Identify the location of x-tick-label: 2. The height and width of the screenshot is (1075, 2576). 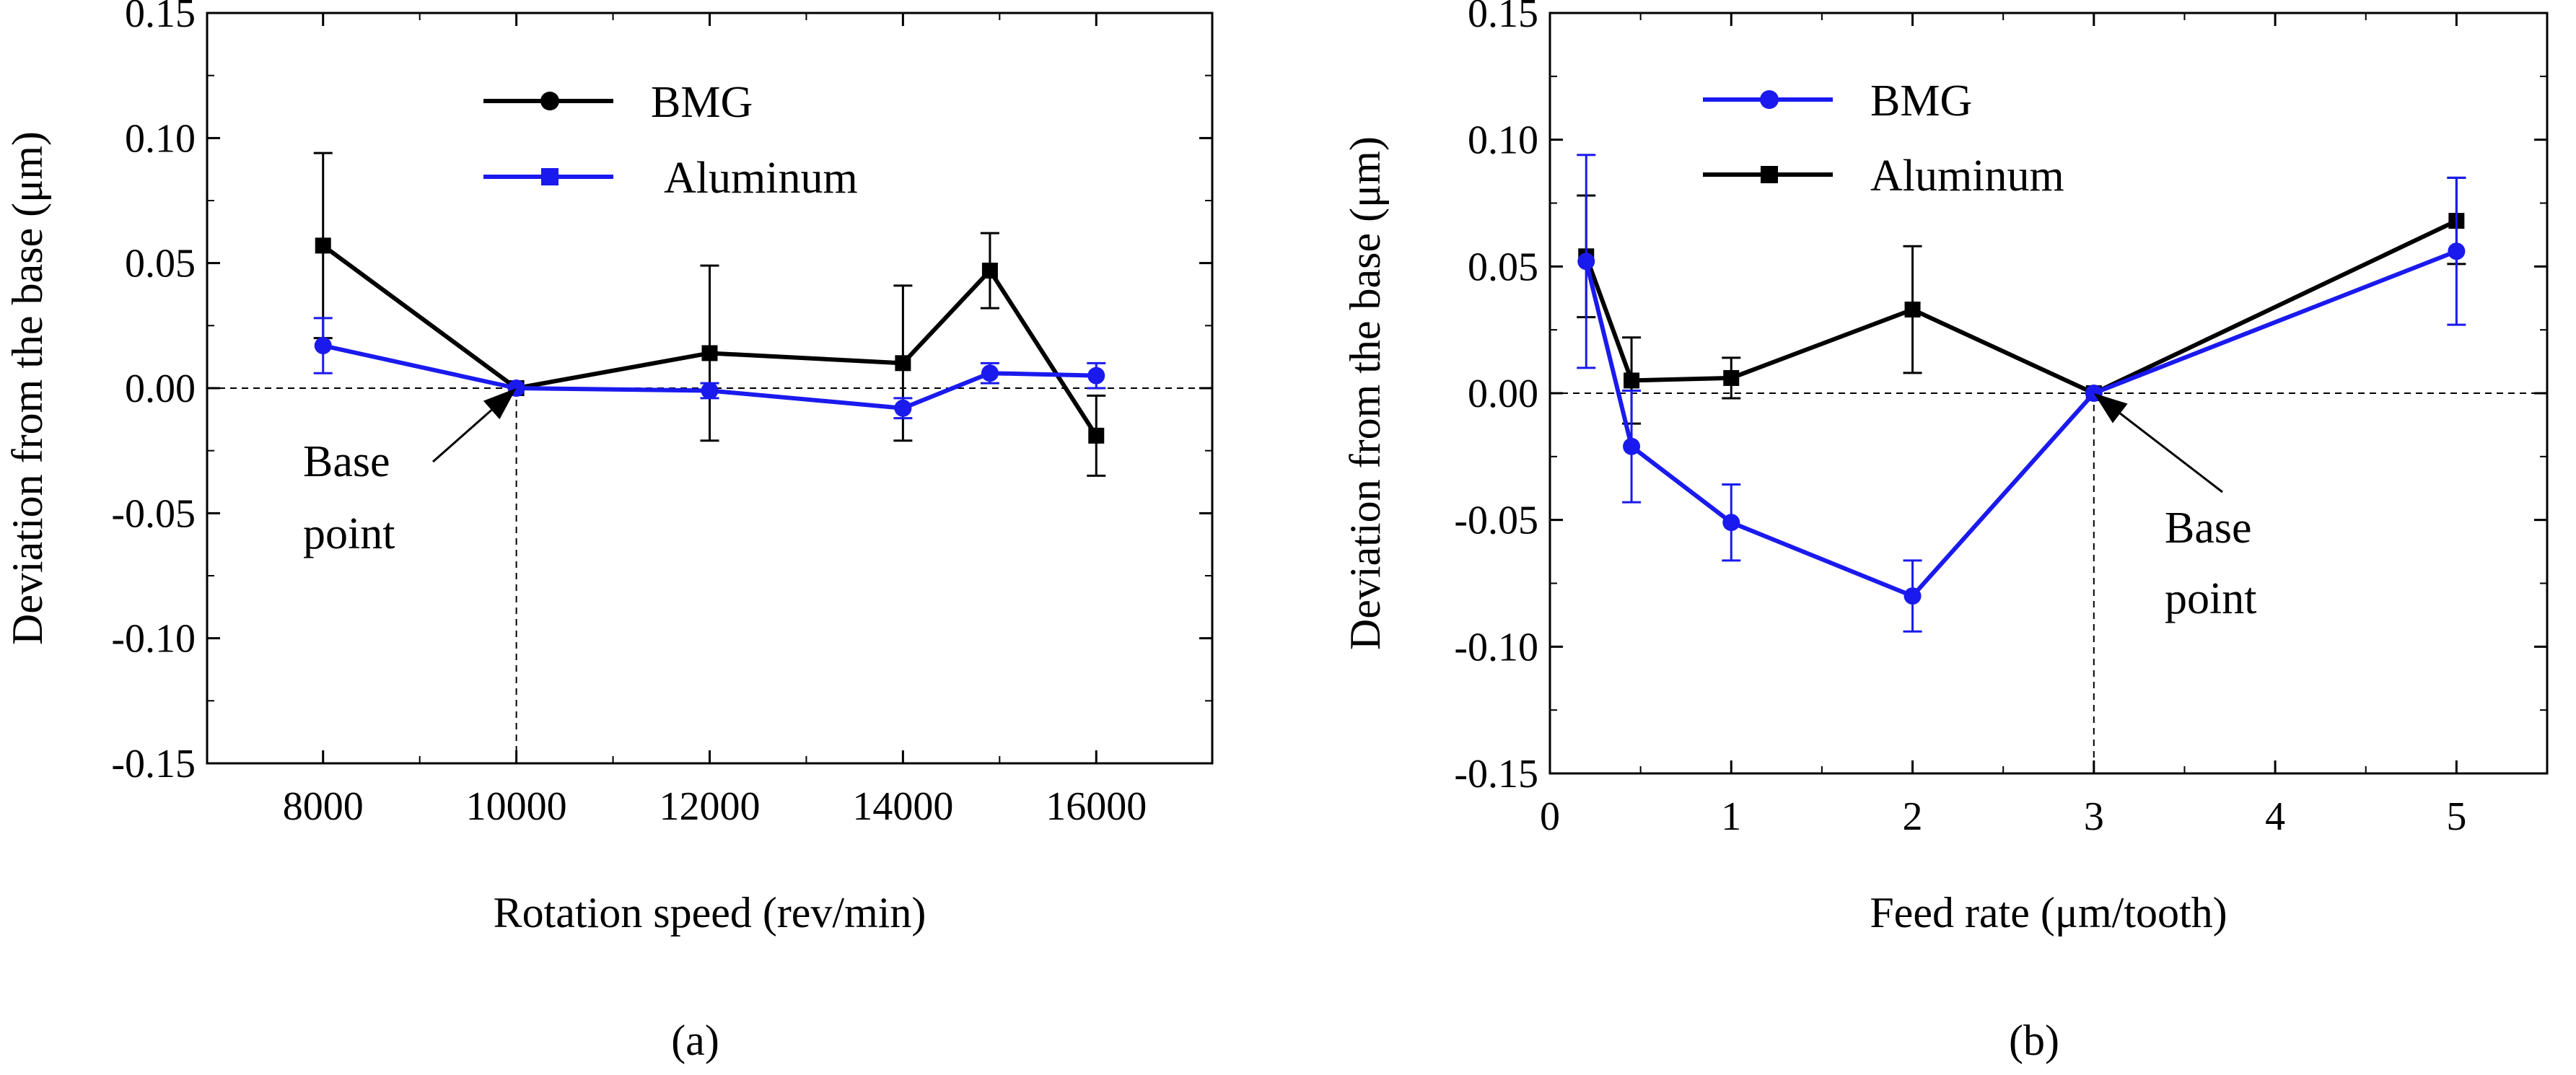
(1913, 816).